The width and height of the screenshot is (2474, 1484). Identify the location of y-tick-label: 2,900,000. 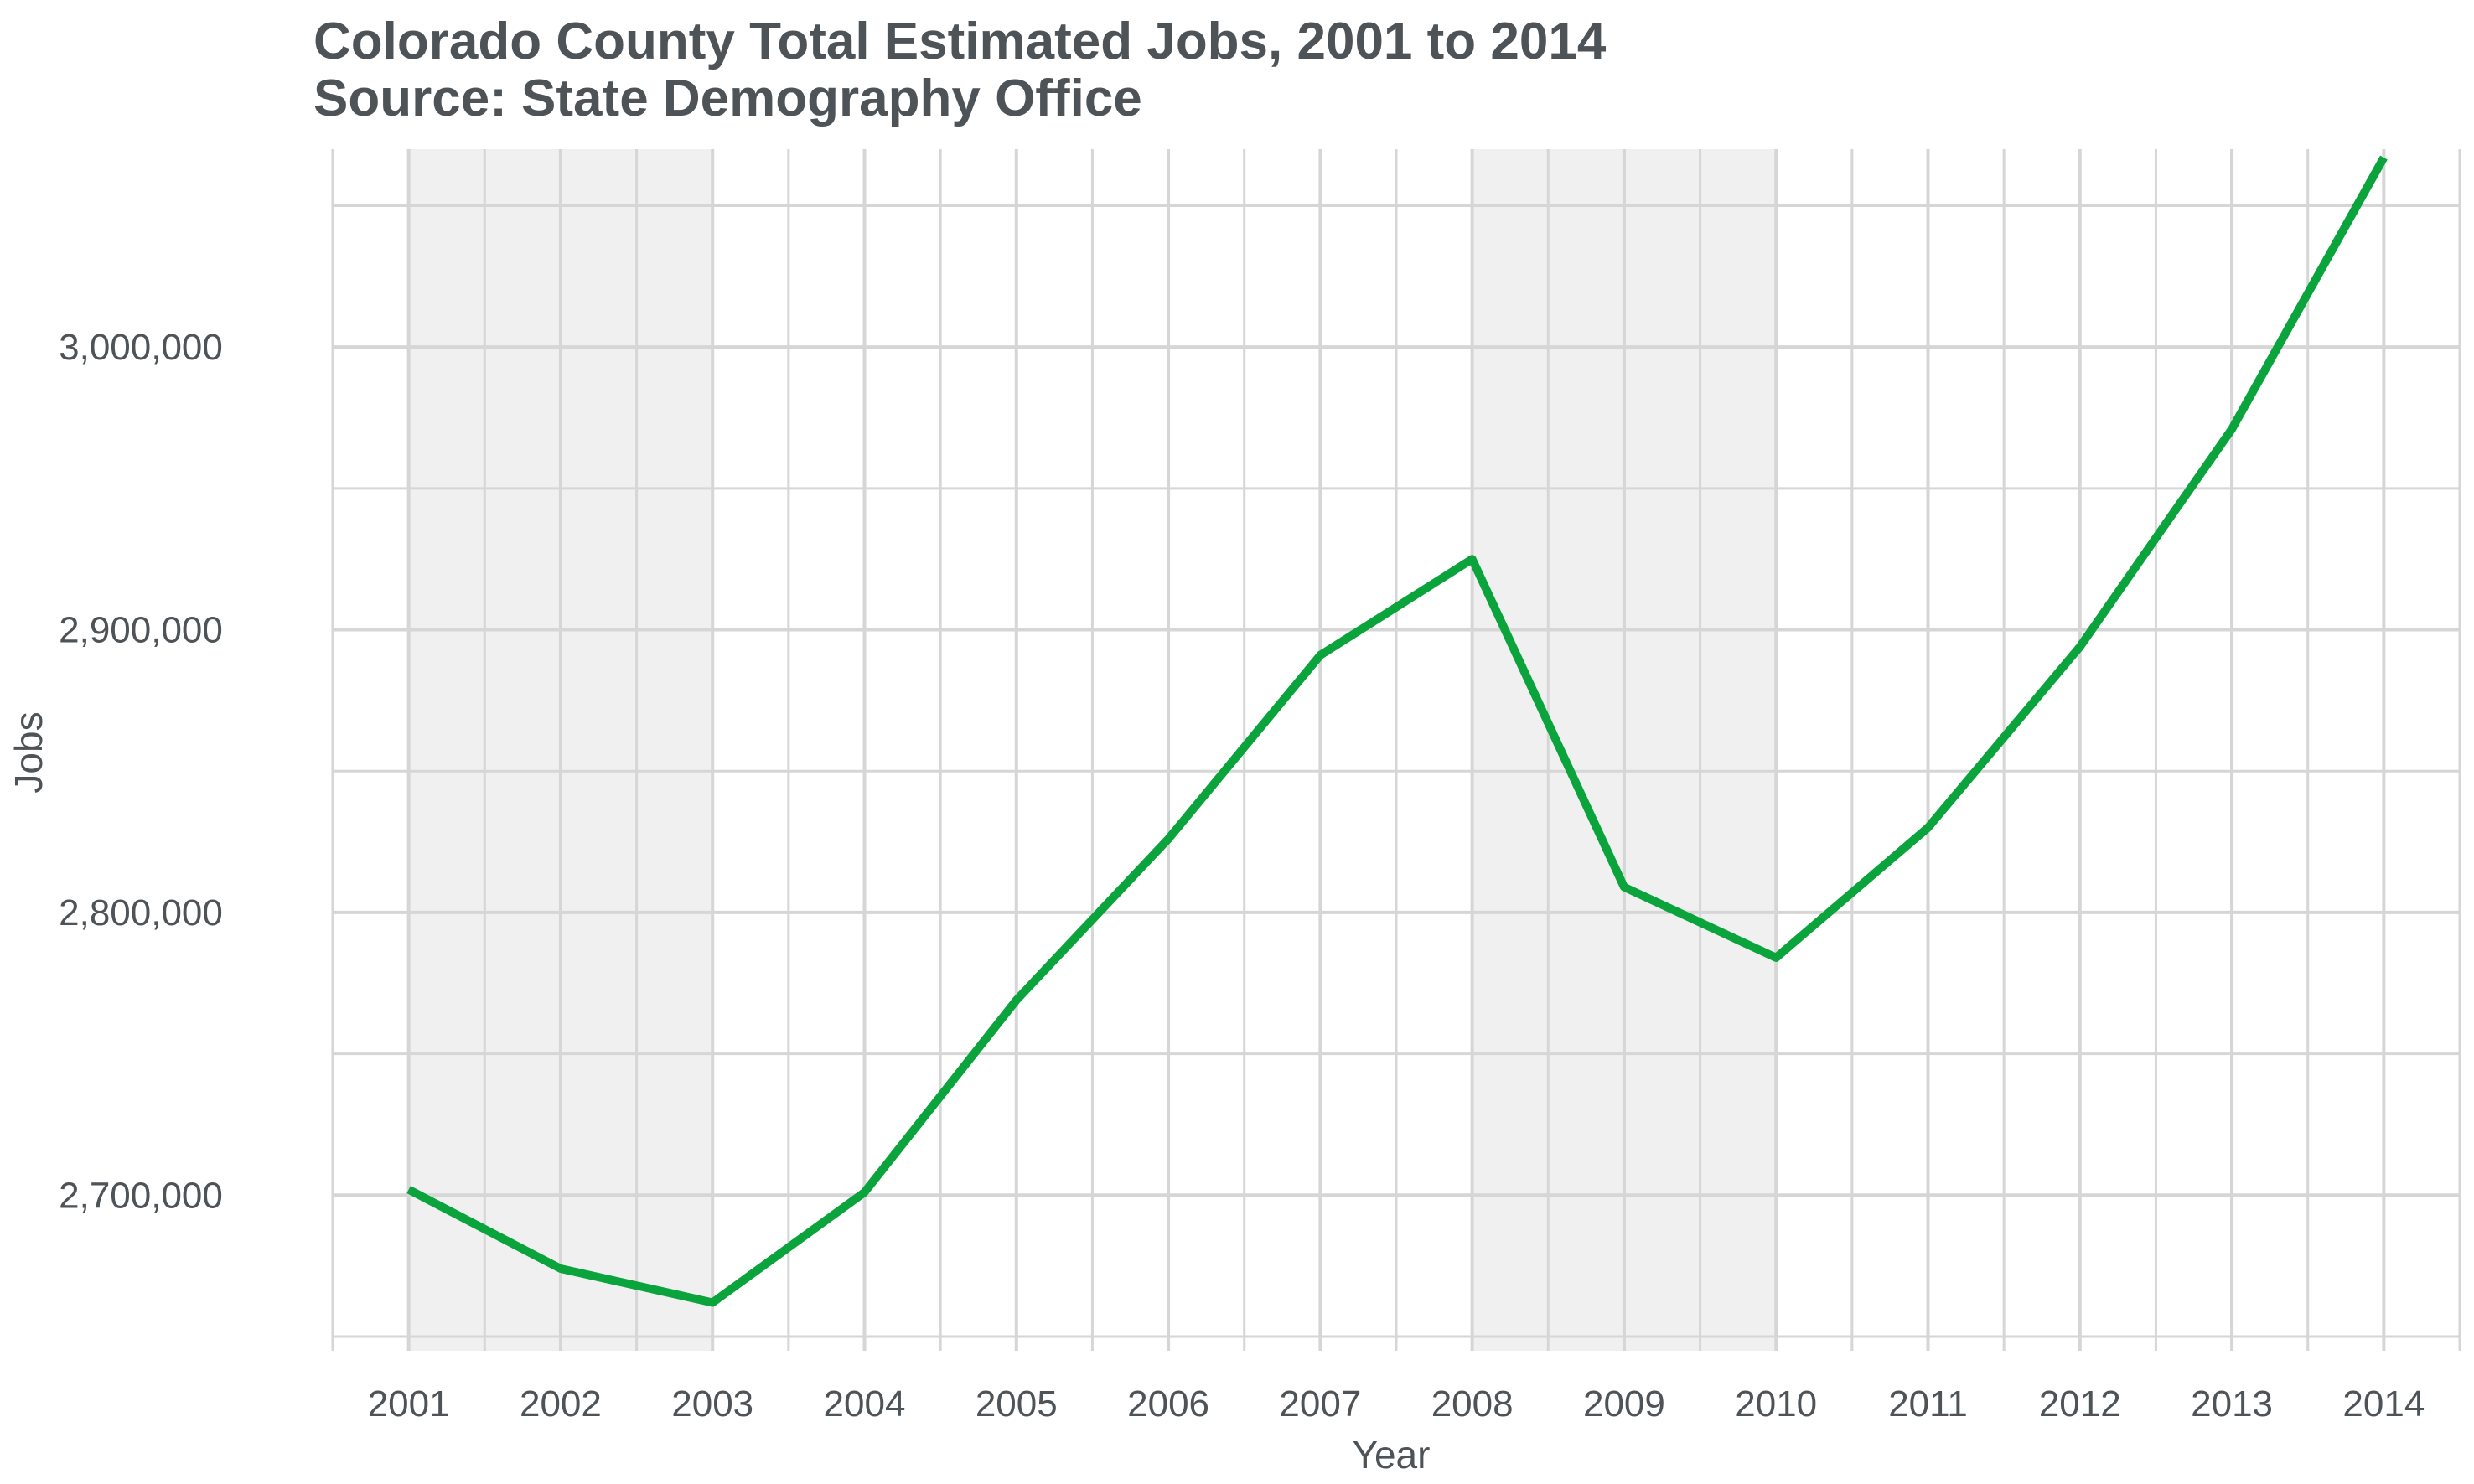
(141, 631).